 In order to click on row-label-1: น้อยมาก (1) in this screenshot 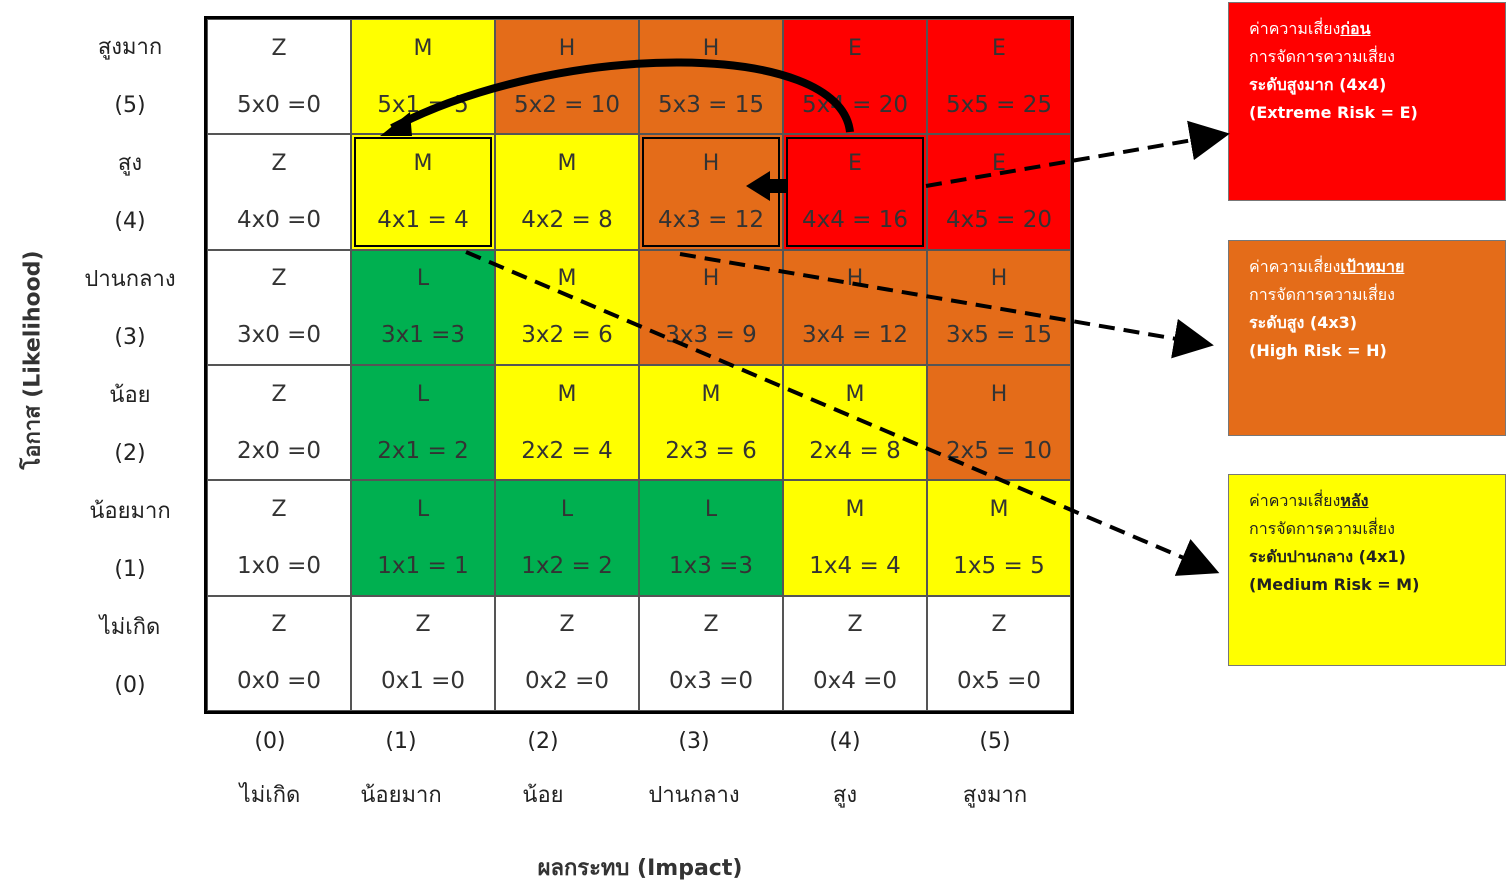, I will do `click(130, 541)`.